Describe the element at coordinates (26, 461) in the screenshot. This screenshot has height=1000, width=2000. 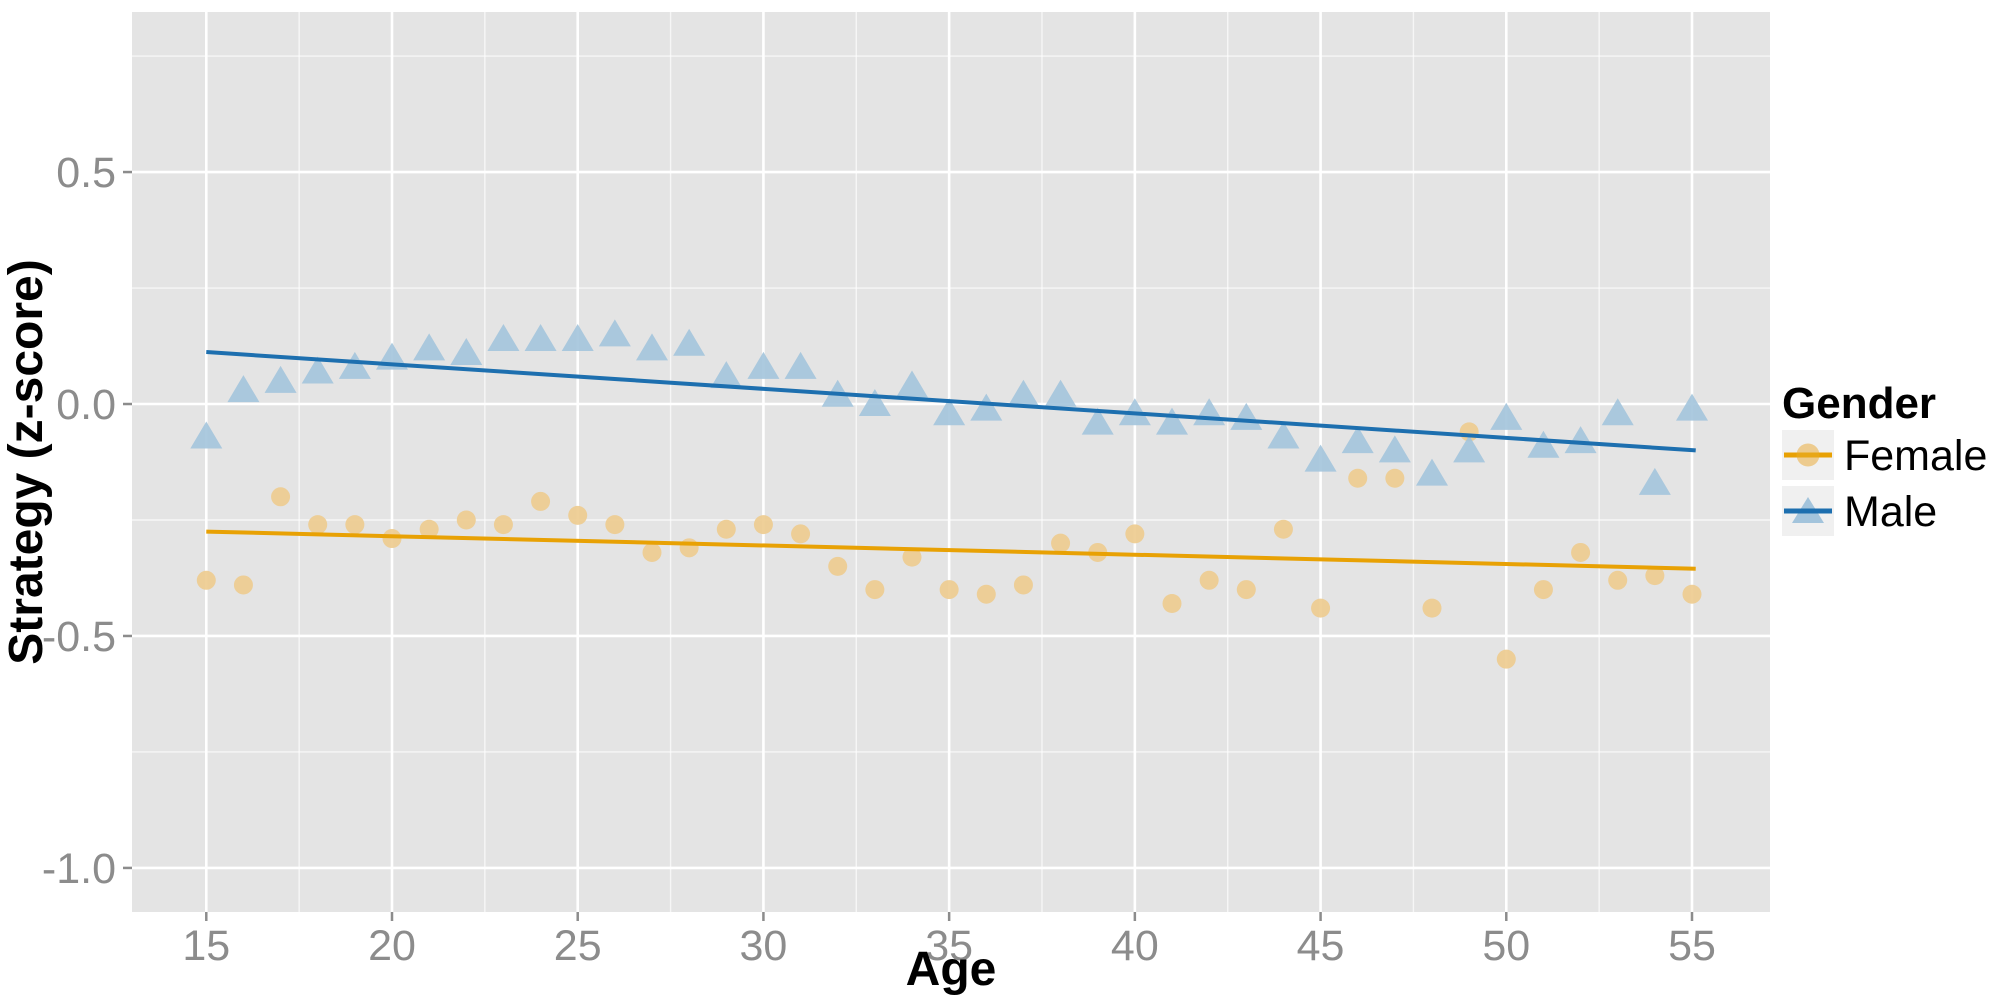
I see `y-axis-title: Strategy (z-score)` at that location.